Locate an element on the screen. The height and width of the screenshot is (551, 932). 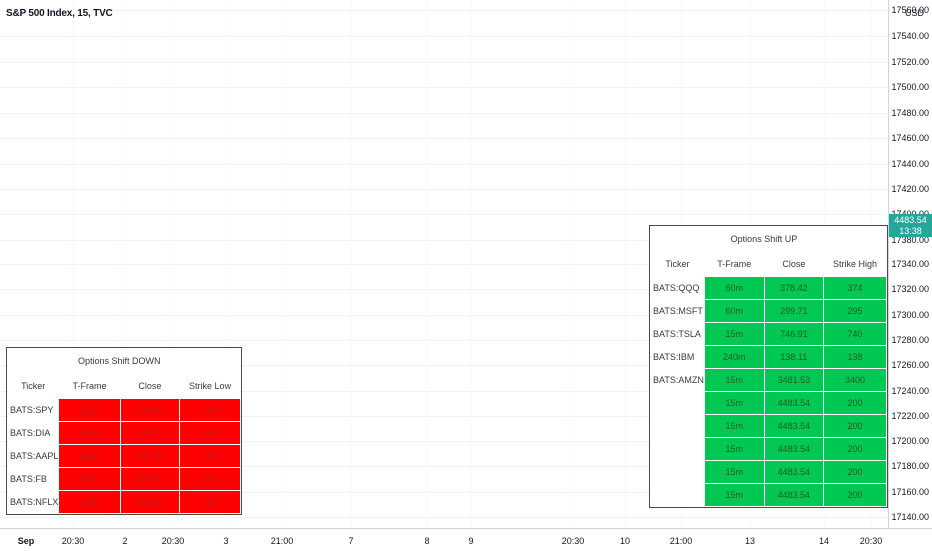
table-row: BATS:NFLX 60m 589.29 585 is located at coordinates (124, 502).